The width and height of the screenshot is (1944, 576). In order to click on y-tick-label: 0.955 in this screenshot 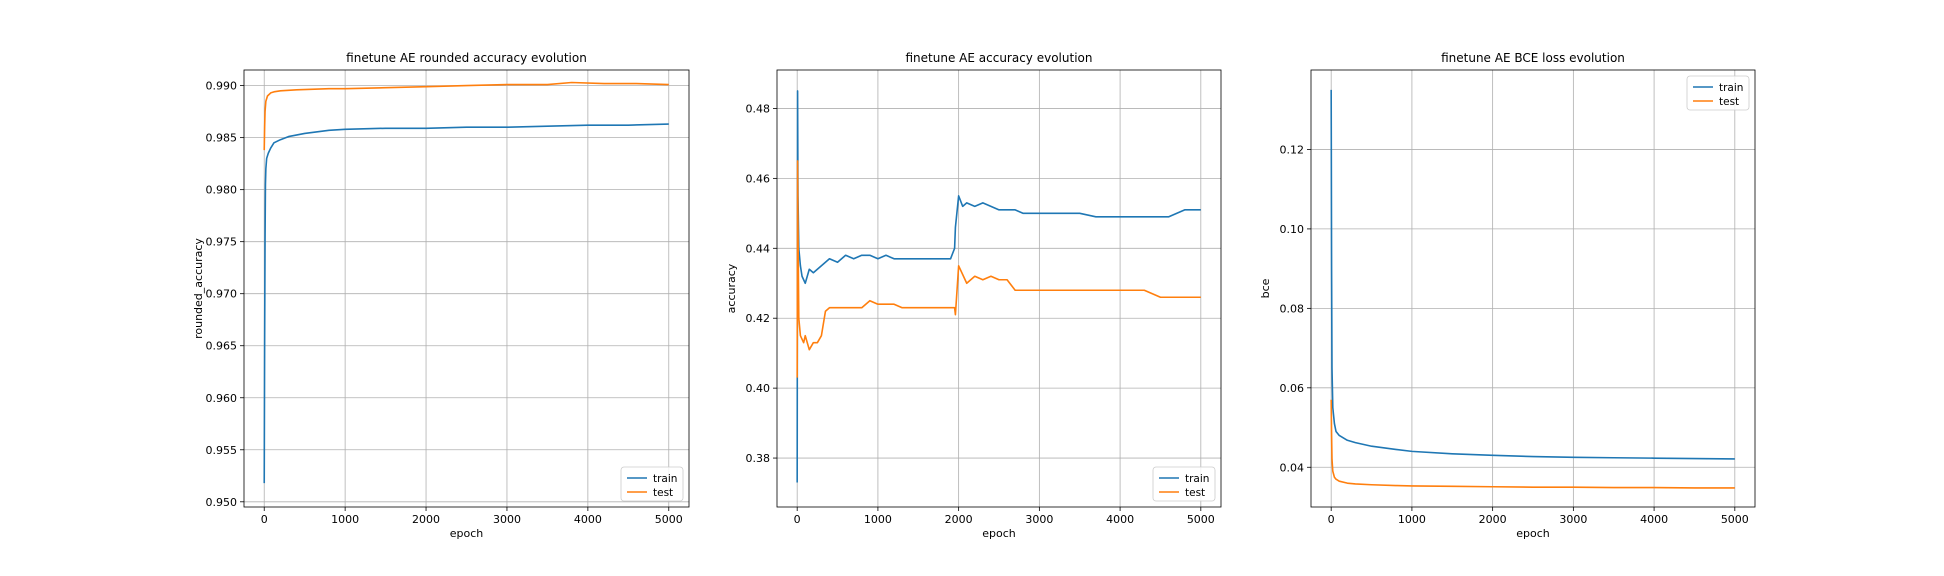, I will do `click(222, 450)`.